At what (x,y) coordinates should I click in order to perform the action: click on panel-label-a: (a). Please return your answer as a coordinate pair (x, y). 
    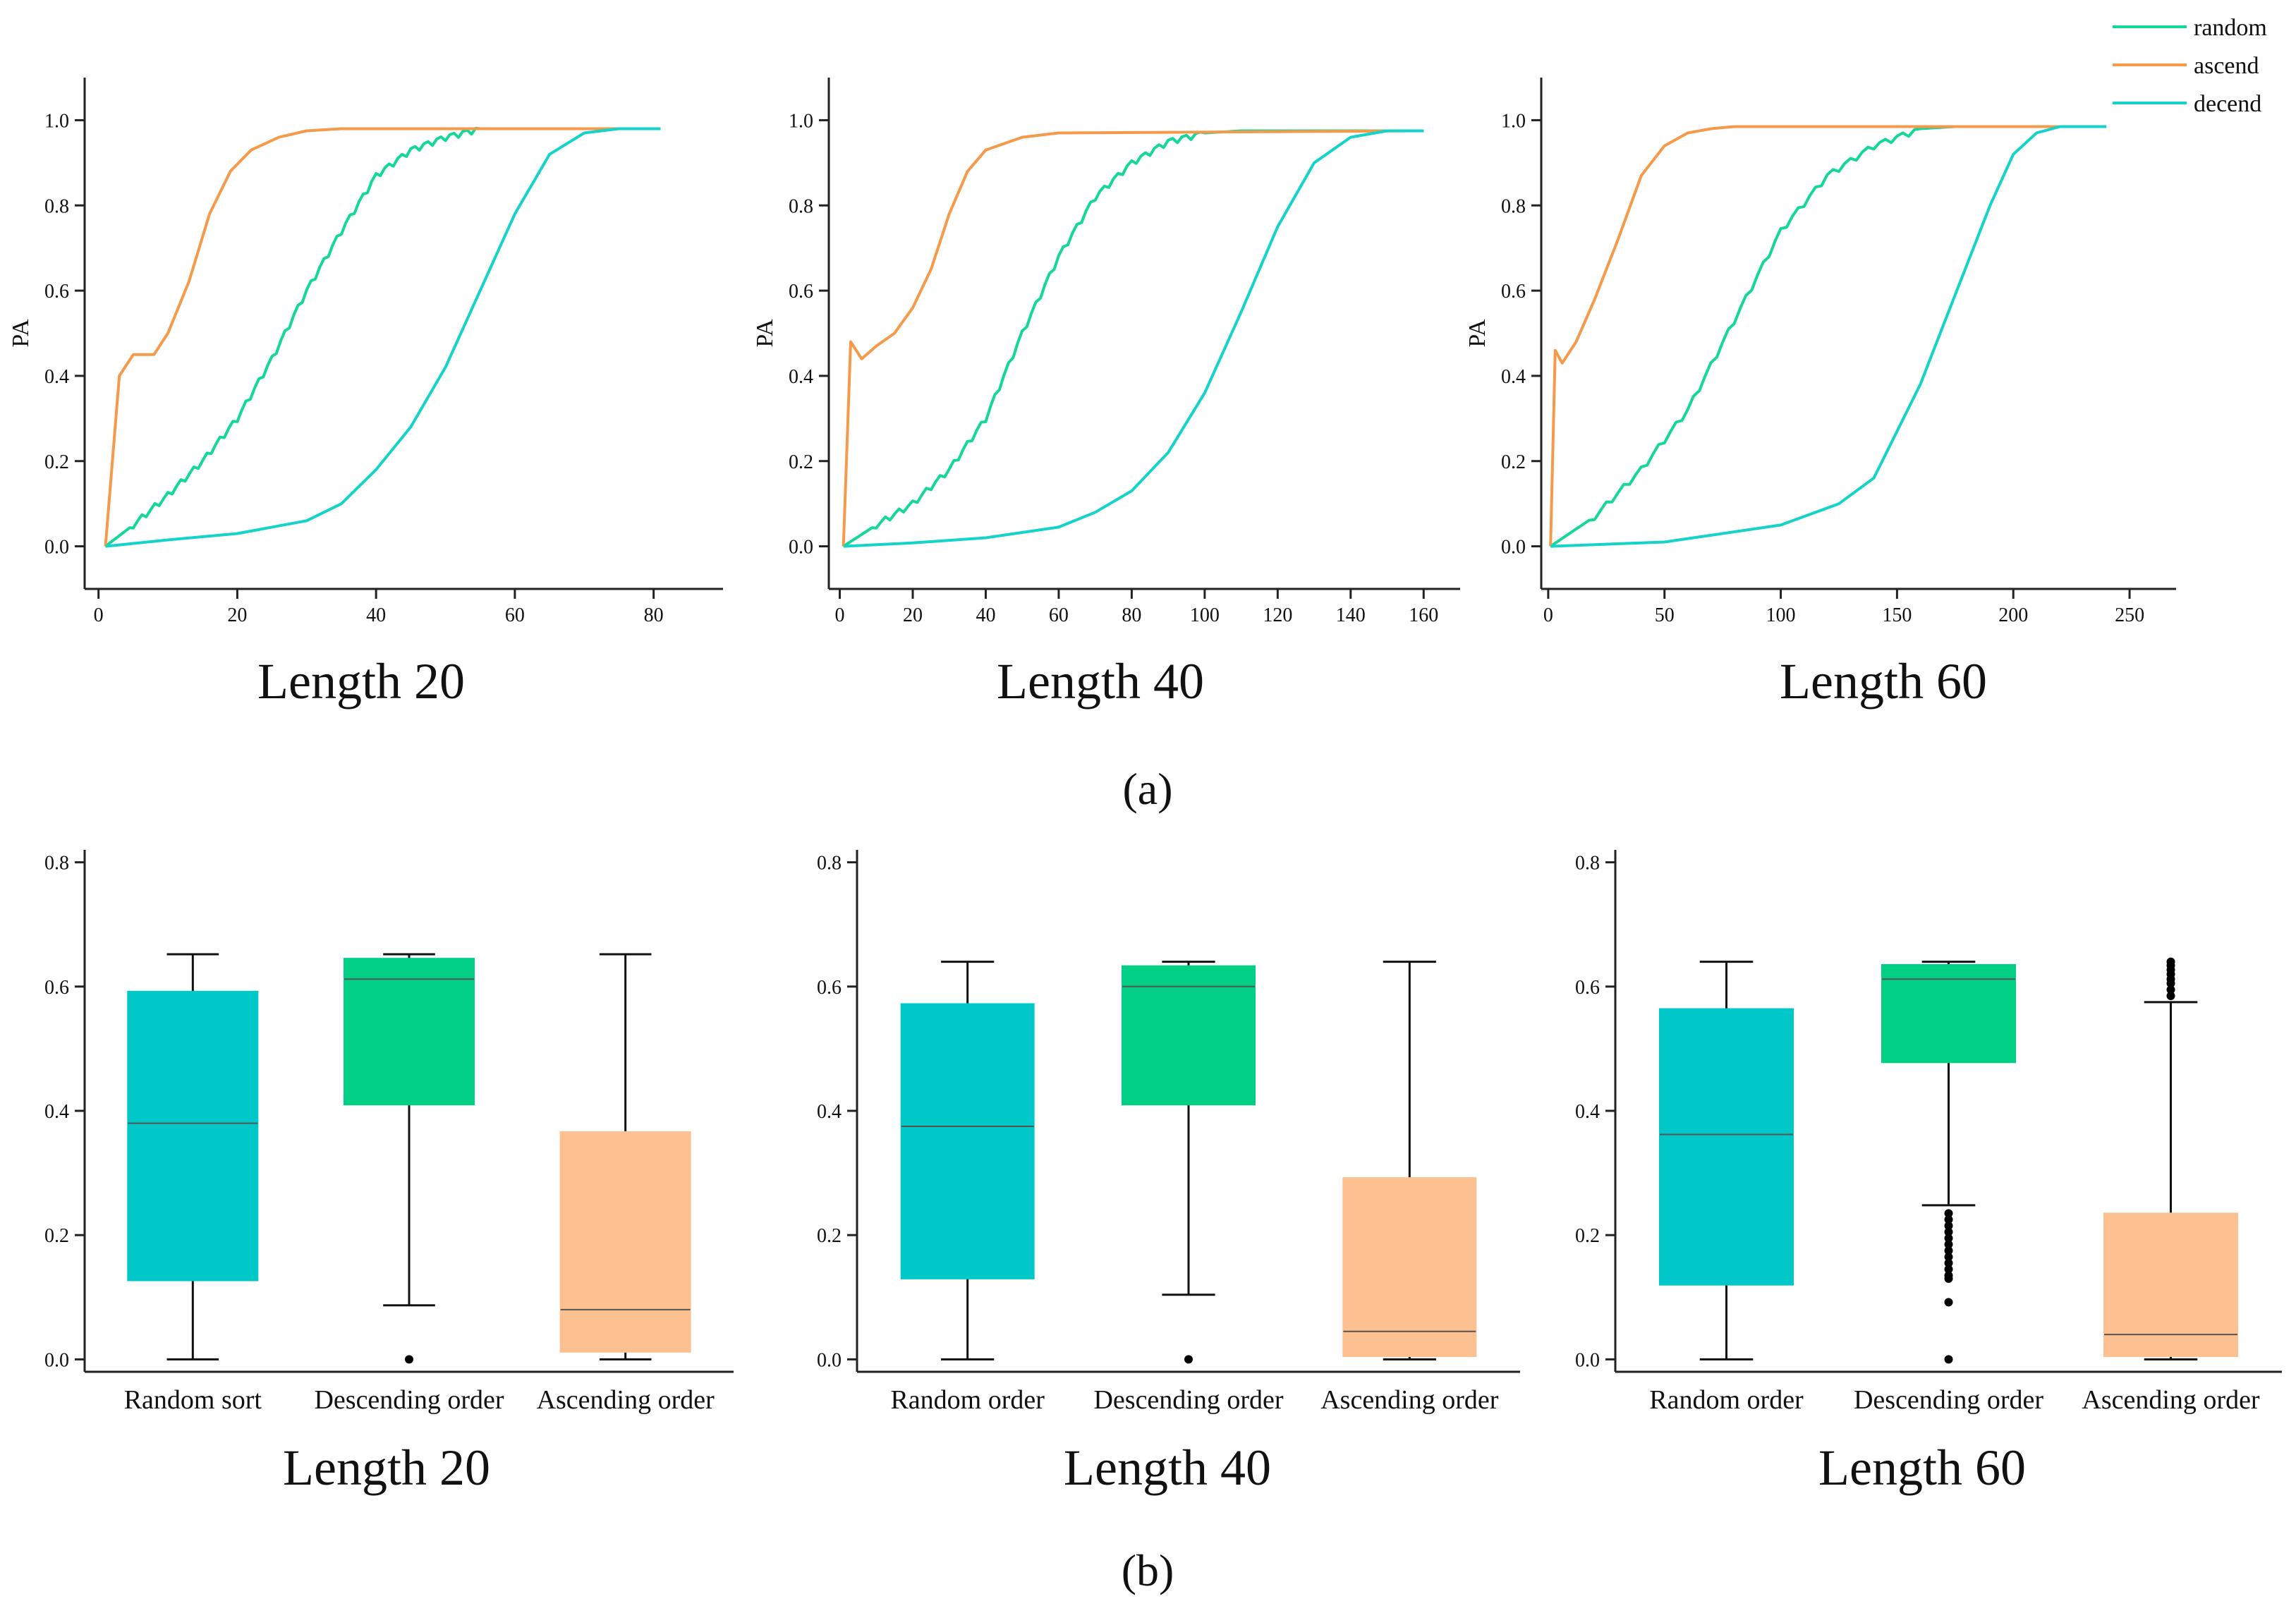
    Looking at the image, I should click on (1147, 789).